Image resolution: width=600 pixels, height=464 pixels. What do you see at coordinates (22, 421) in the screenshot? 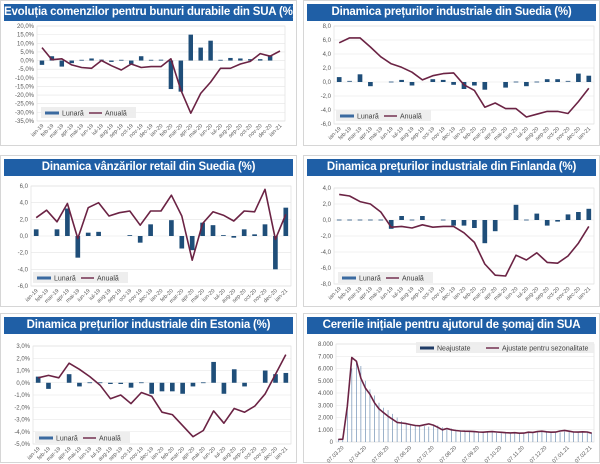
I see `y-tick-label: -3,0%` at bounding box center [22, 421].